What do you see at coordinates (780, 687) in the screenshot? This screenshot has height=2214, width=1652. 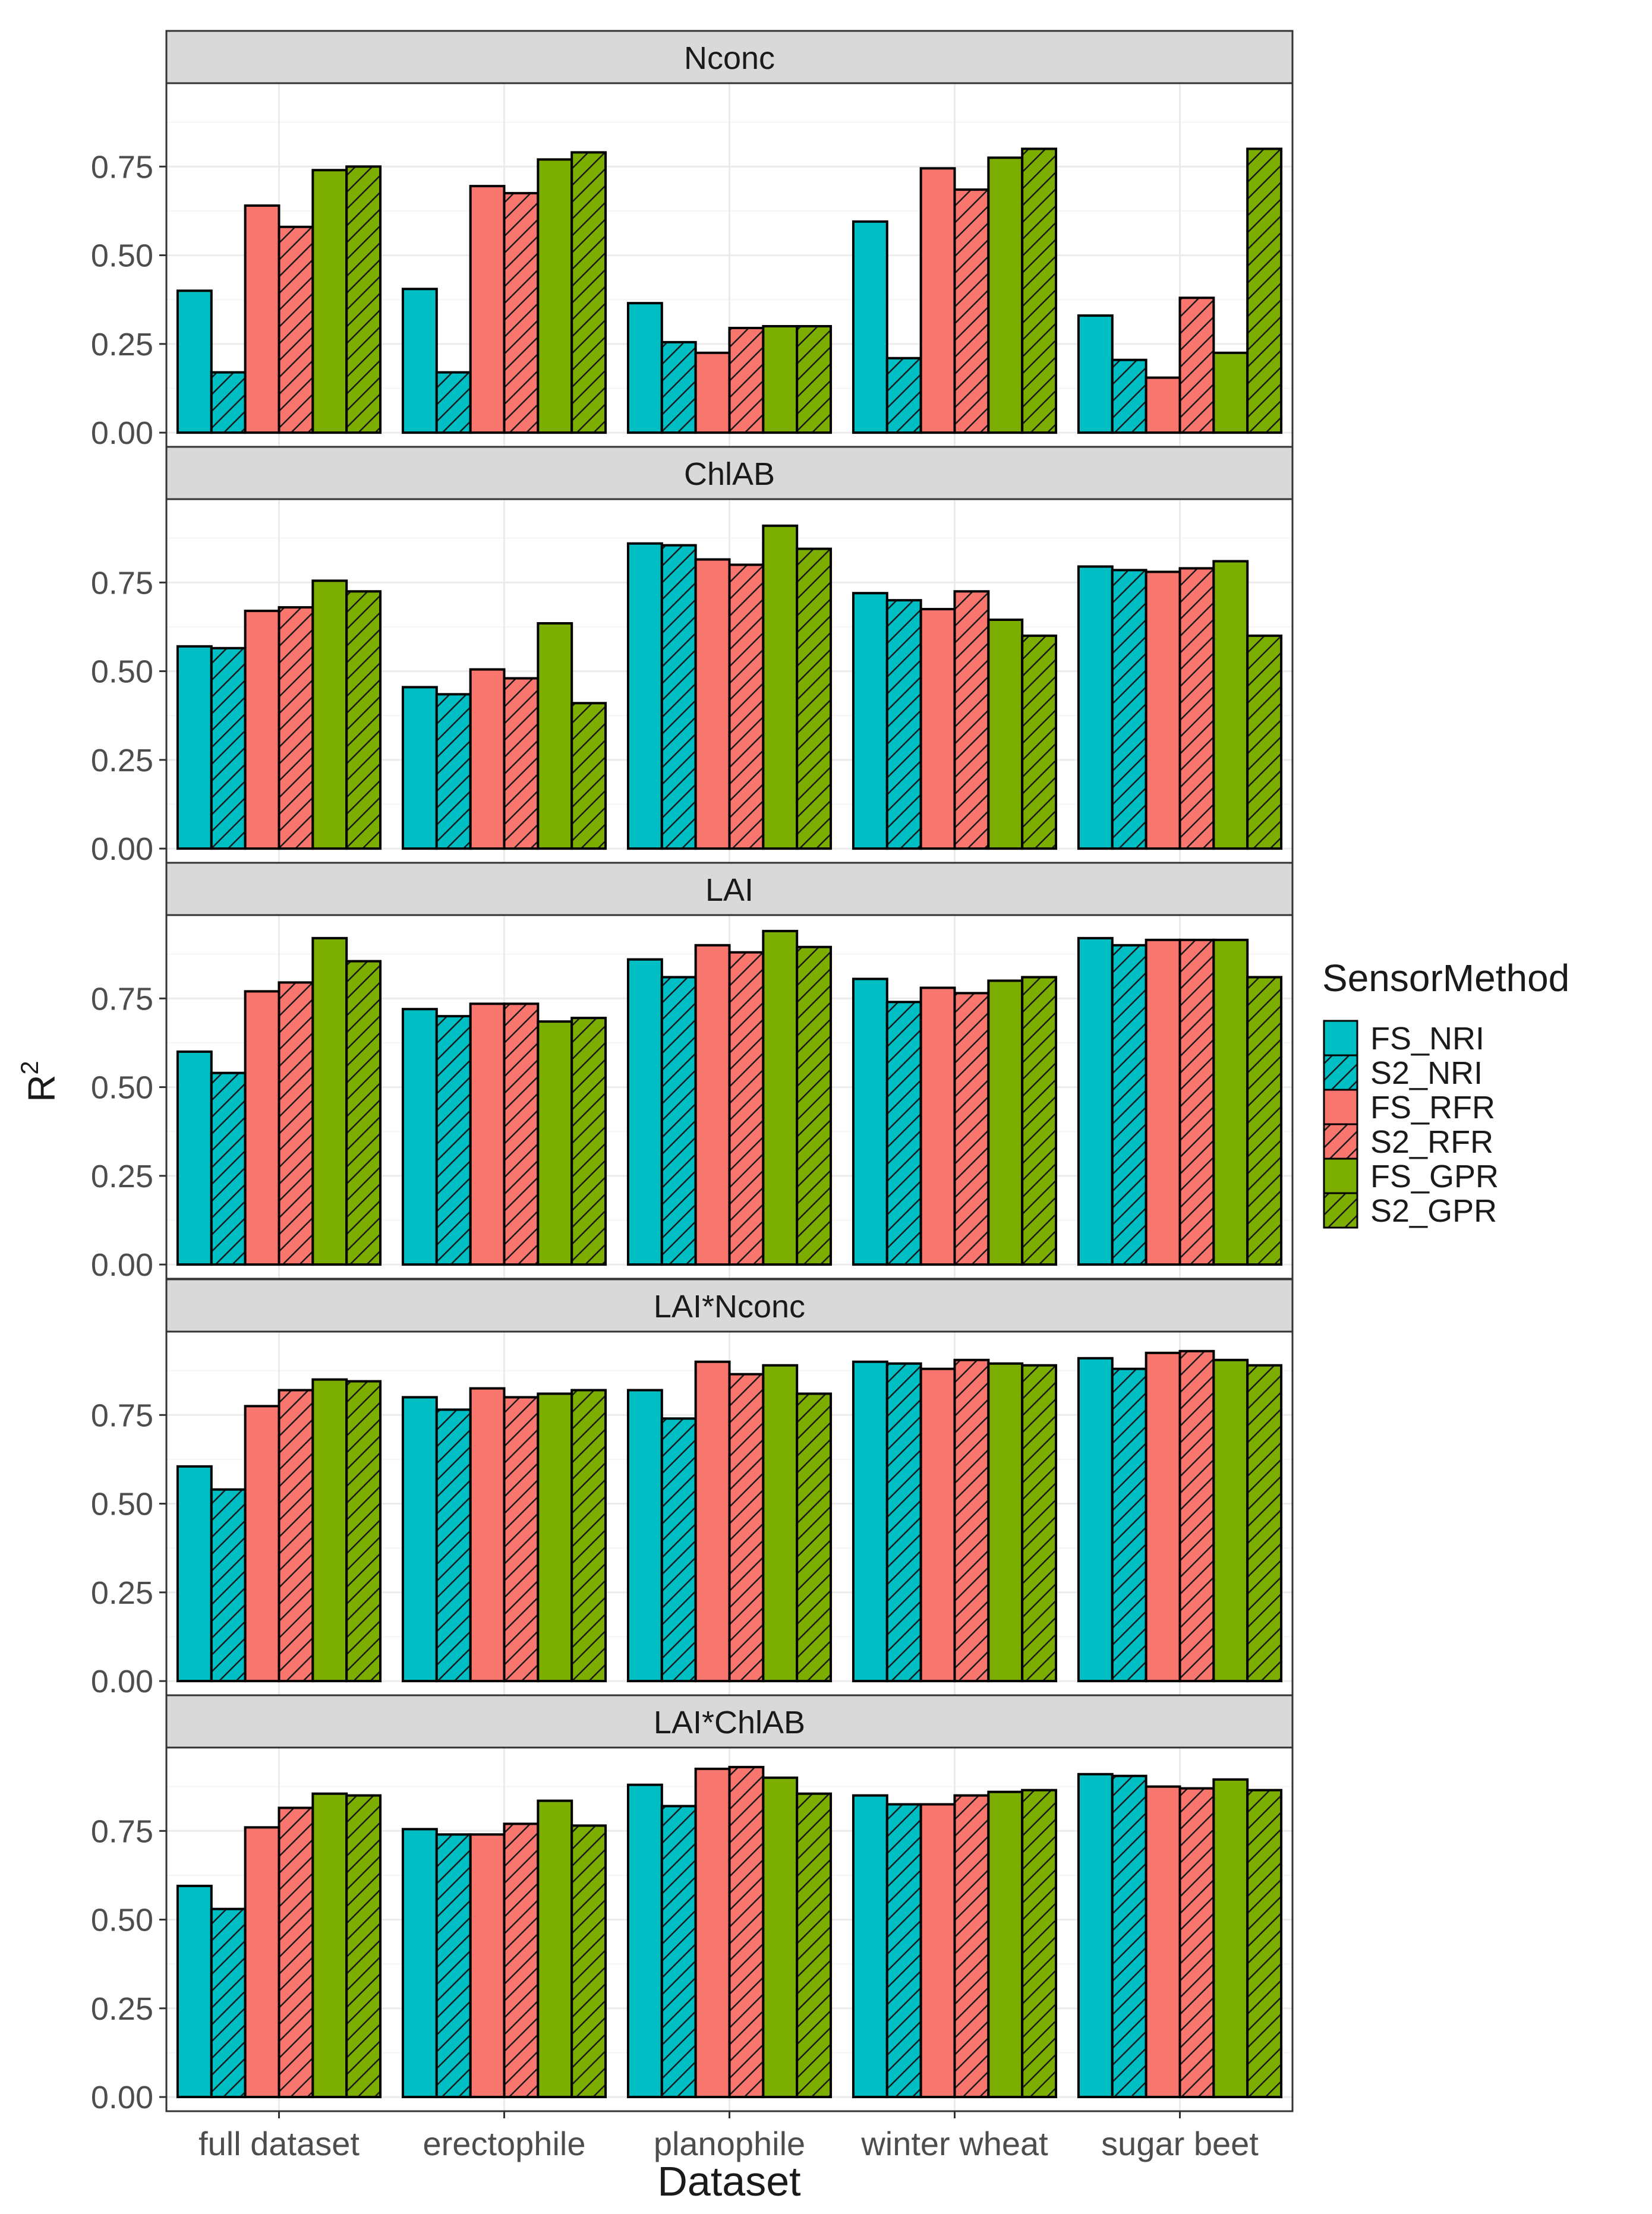 I see `bar-fs-gpr-planophile` at bounding box center [780, 687].